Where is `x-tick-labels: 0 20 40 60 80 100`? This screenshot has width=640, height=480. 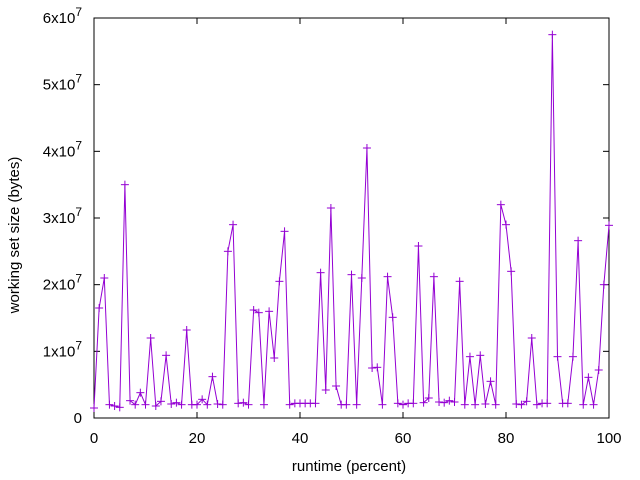
x-tick-labels: 0 20 40 60 80 100 is located at coordinates (356, 438).